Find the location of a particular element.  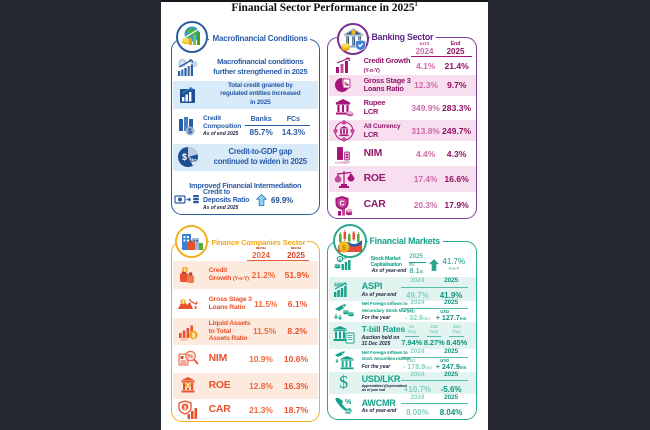

svg-text: 2015 is located at coordinates (183, 339).